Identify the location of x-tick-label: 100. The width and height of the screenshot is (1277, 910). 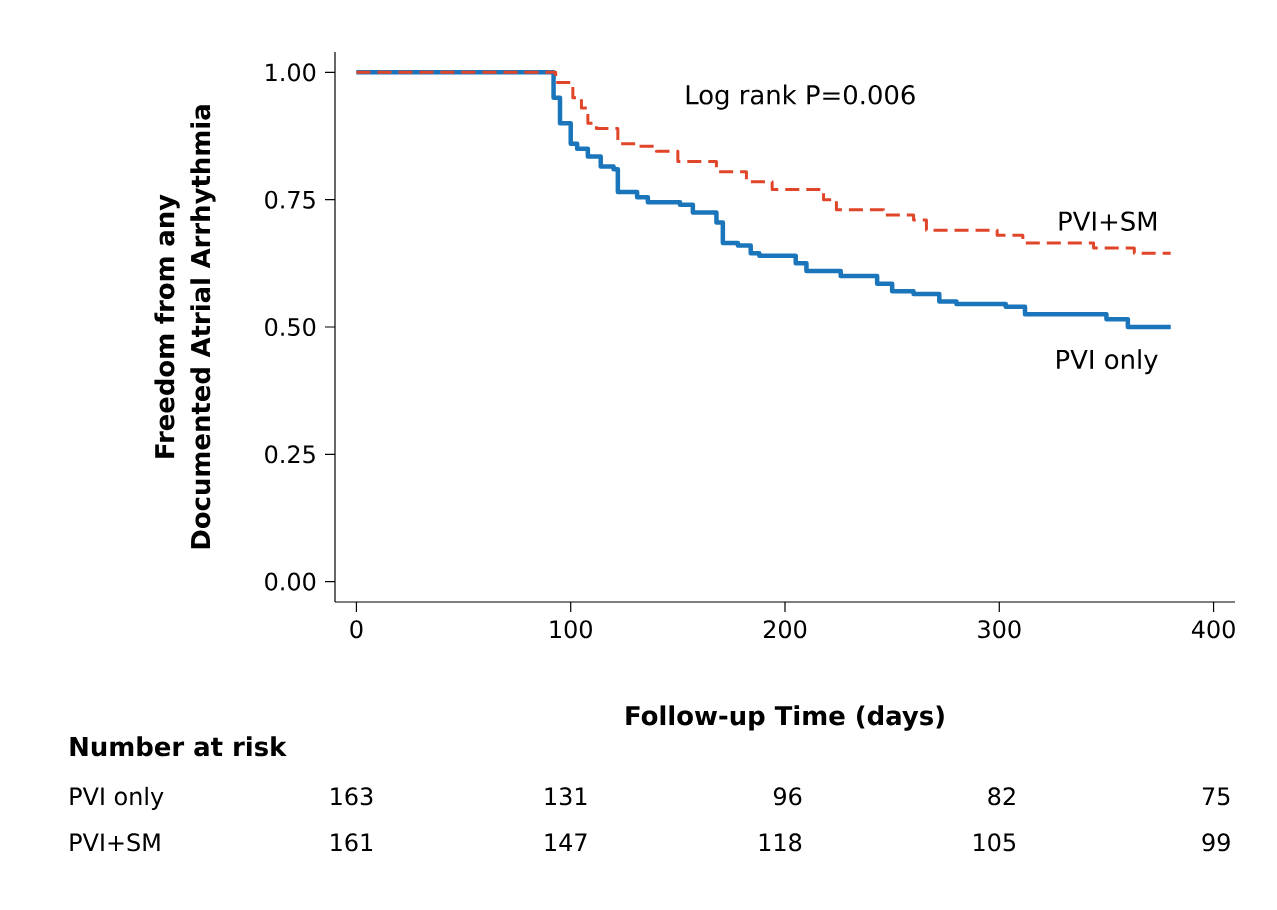
(571, 629).